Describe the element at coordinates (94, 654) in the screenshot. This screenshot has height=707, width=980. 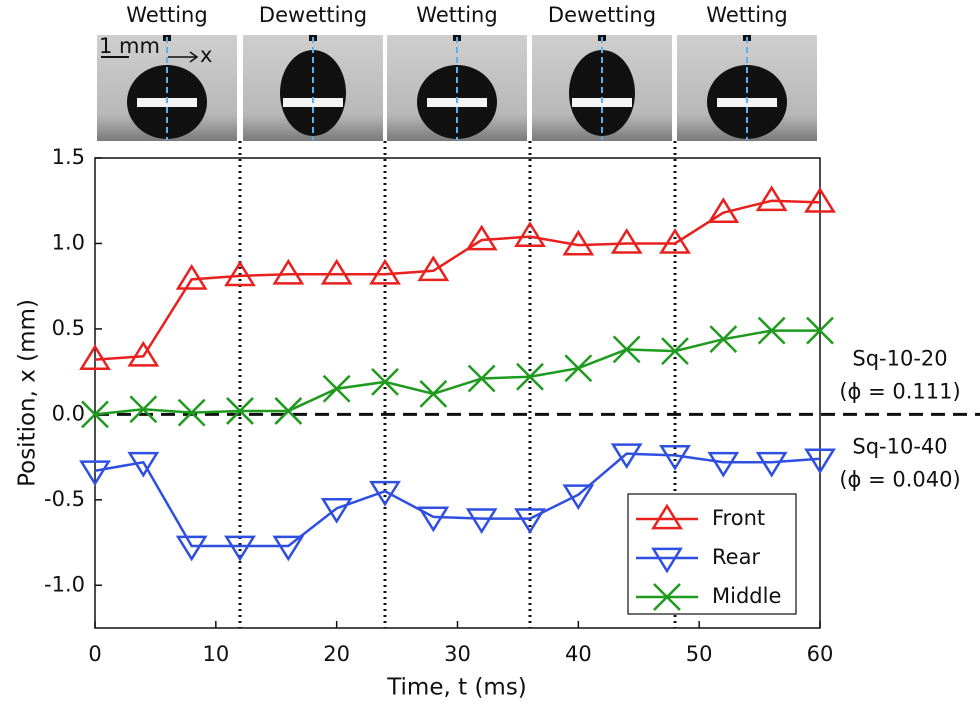
I see `x-tick-label: 0` at that location.